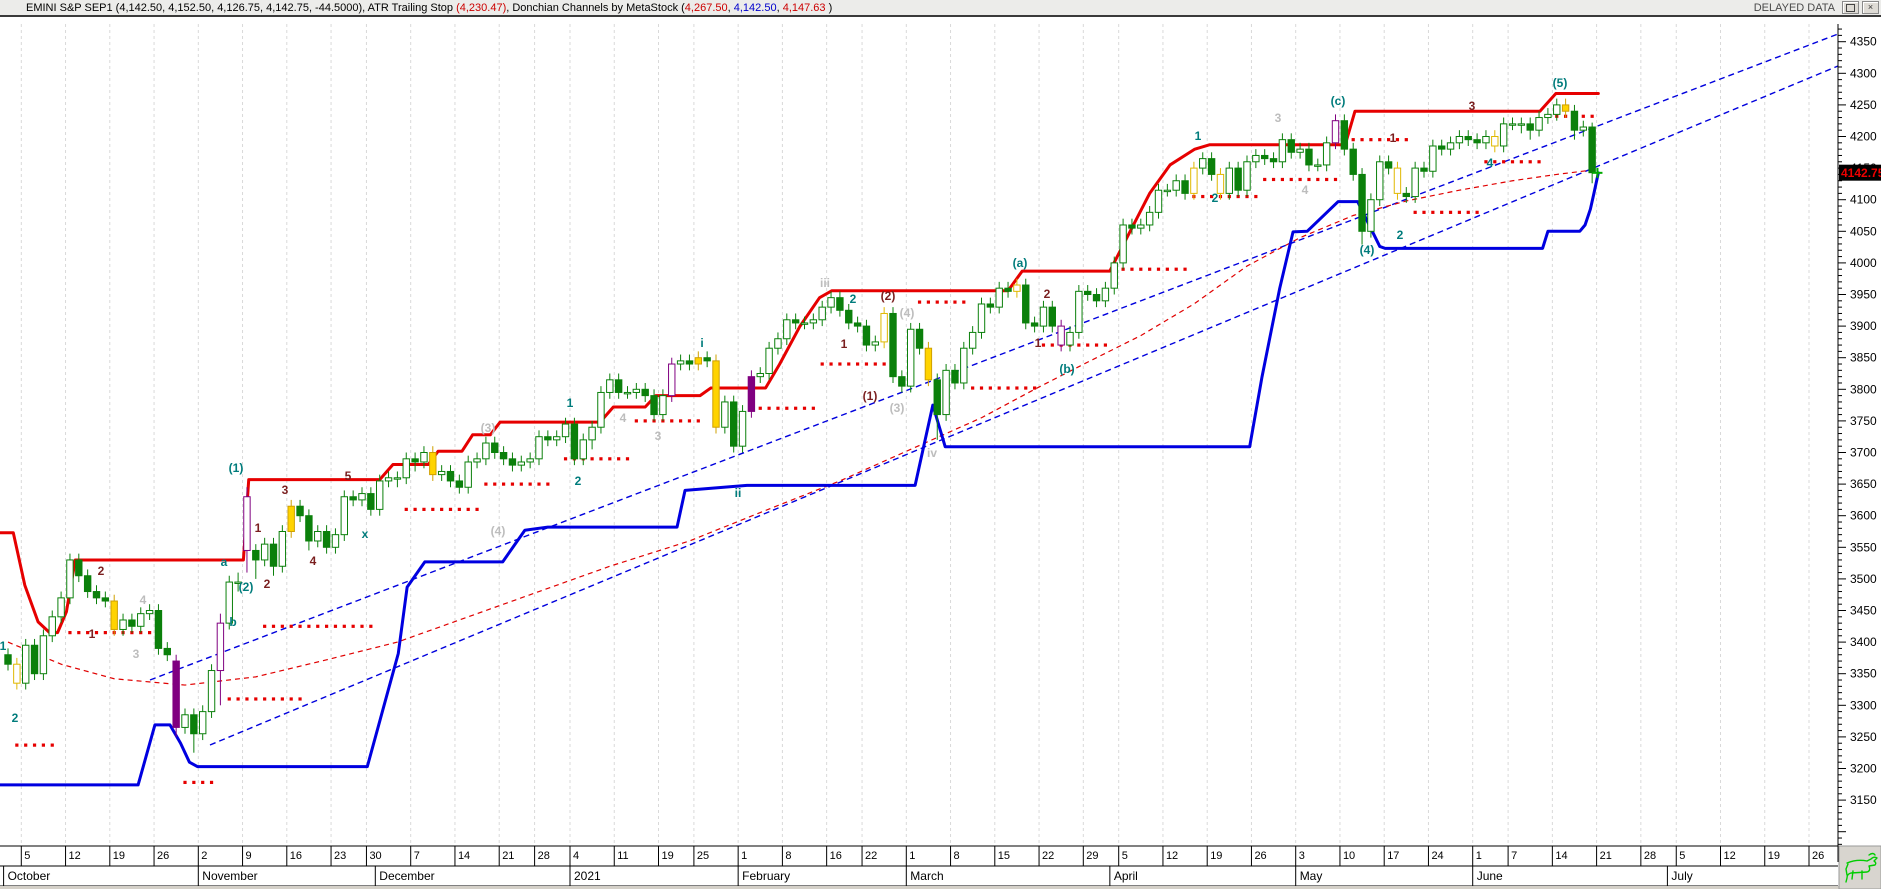  I want to click on svg-text: iii, so click(825, 283).